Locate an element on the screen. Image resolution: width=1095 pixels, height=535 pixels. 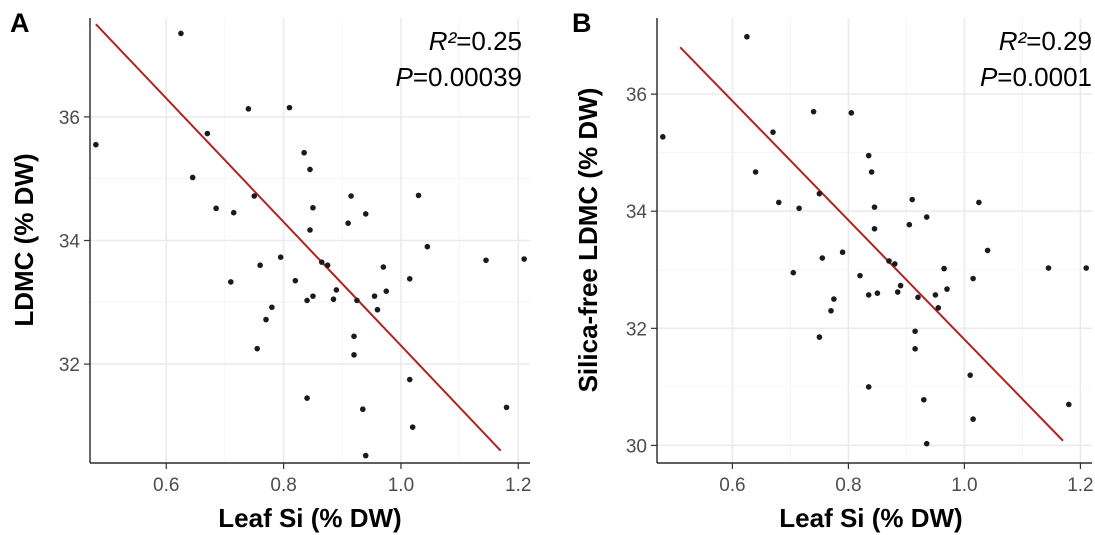
y-ticks-b: 30 32 34 36 is located at coordinates (641, 271).